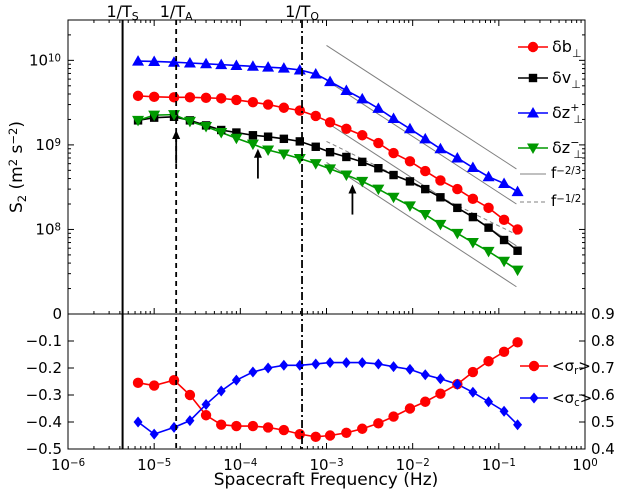 This screenshot has width=623, height=496. What do you see at coordinates (603, 314) in the screenshot?
I see `right-tick-label-5: 0.9` at bounding box center [603, 314].